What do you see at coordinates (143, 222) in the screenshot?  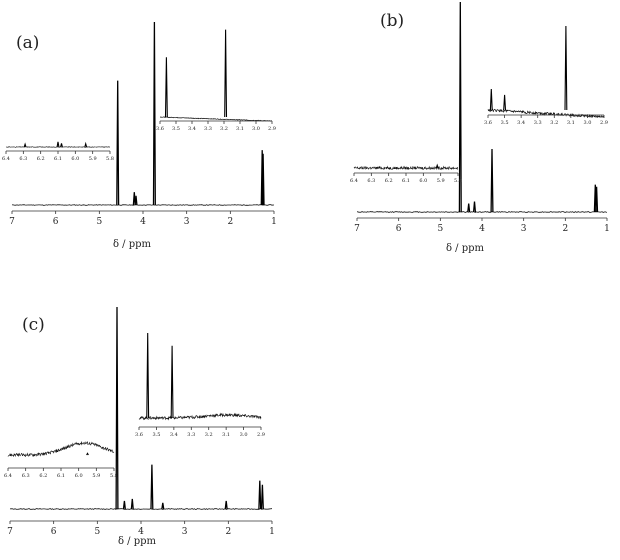 I see `spectrum-a-tick-label-3: 4` at bounding box center [143, 222].